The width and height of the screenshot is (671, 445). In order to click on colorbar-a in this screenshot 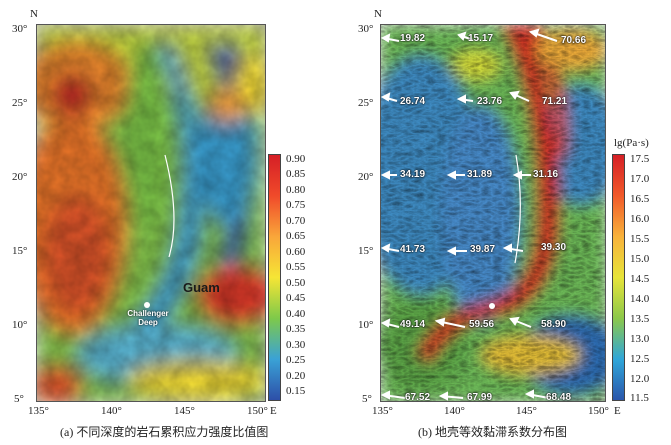, I will do `click(274, 277)`.